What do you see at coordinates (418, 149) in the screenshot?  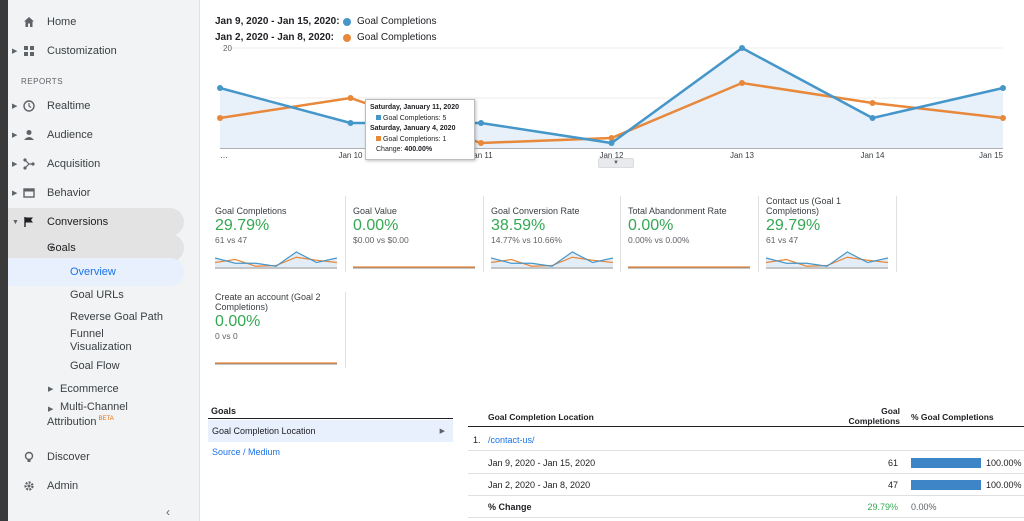 I see `tooltip-change-value: 400.00%` at bounding box center [418, 149].